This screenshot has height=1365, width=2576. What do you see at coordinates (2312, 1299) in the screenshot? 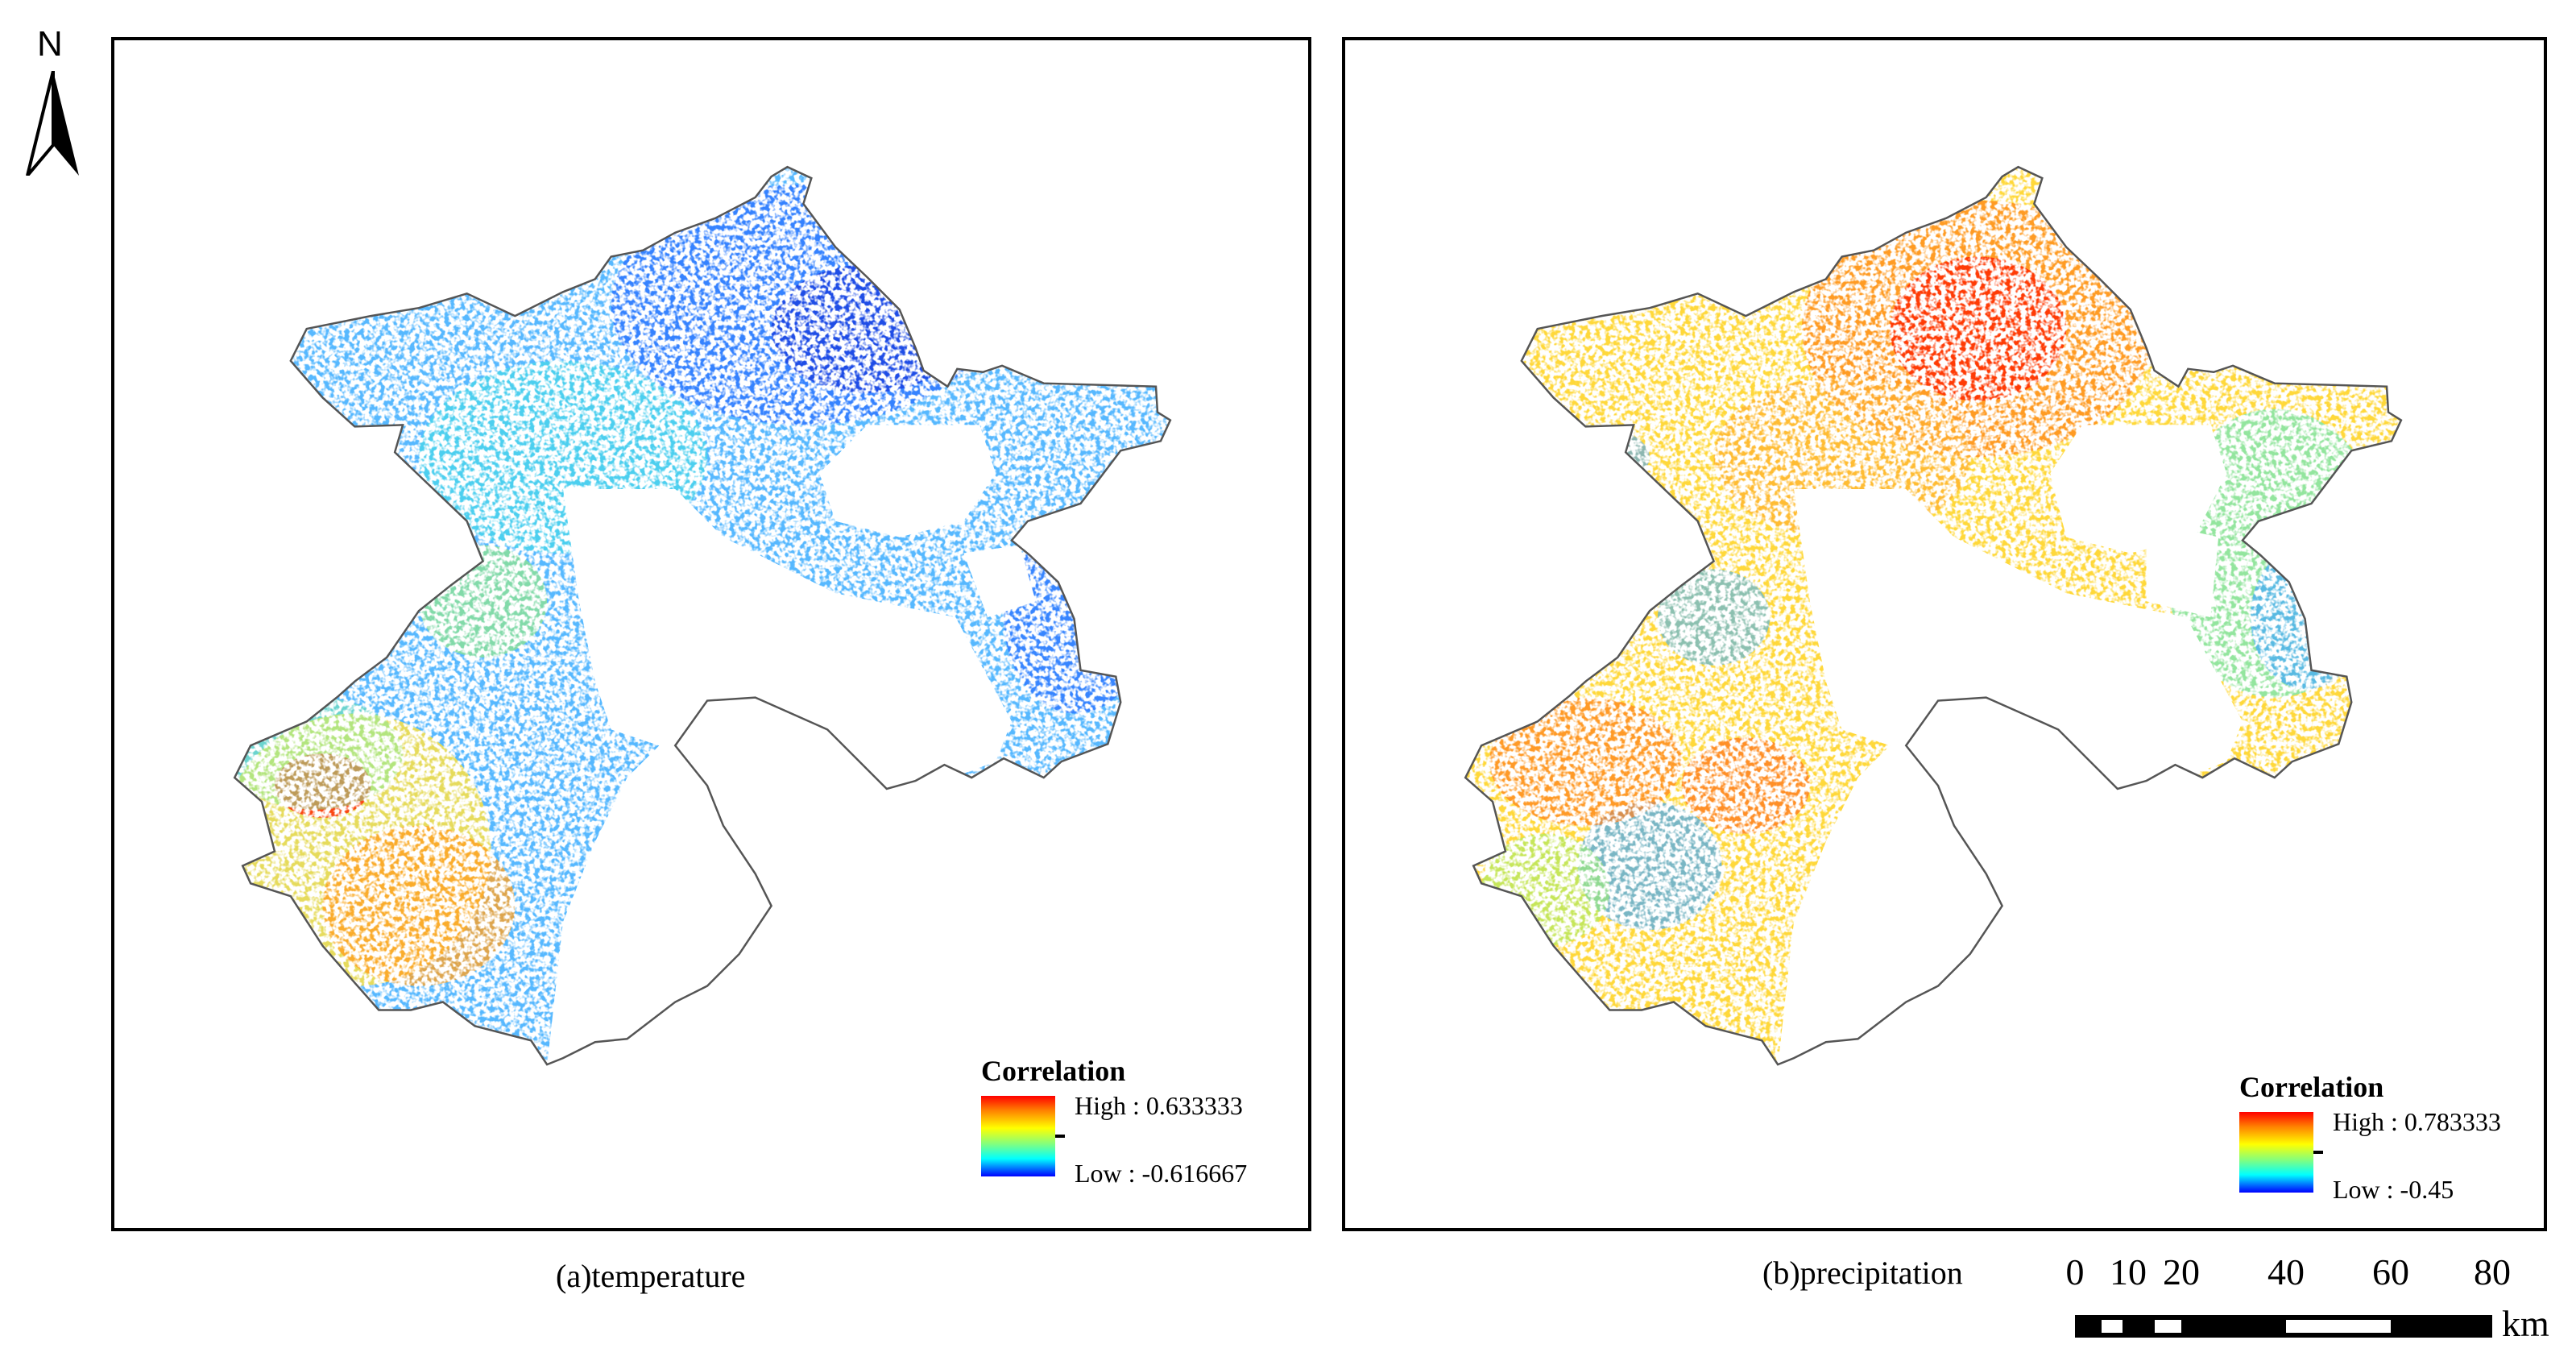
I see `scale-bar: 0 10 20 40 60 80 km` at bounding box center [2312, 1299].